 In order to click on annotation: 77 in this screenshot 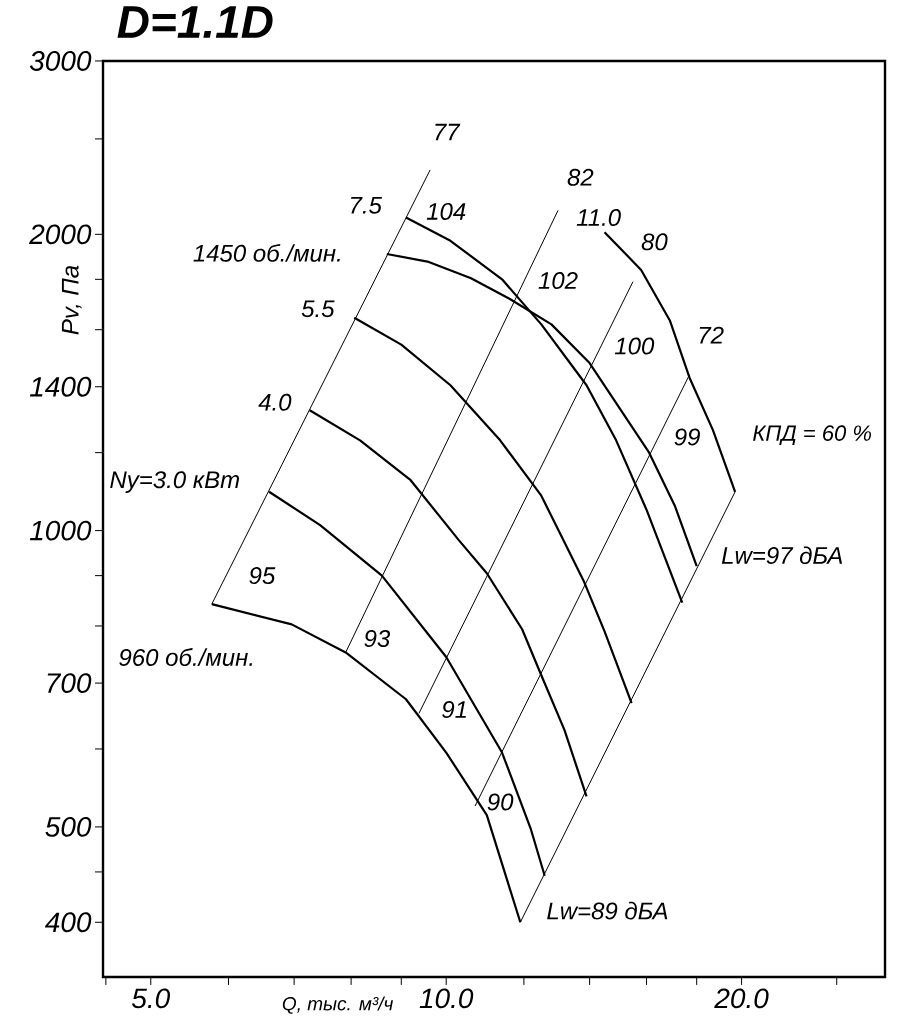, I will do `click(448, 132)`.